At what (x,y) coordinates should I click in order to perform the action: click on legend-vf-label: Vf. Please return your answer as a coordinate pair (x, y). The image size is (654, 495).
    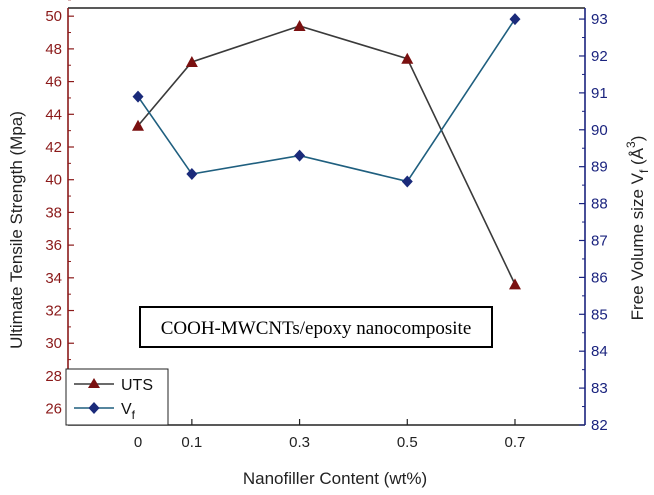
    Looking at the image, I should click on (128, 411).